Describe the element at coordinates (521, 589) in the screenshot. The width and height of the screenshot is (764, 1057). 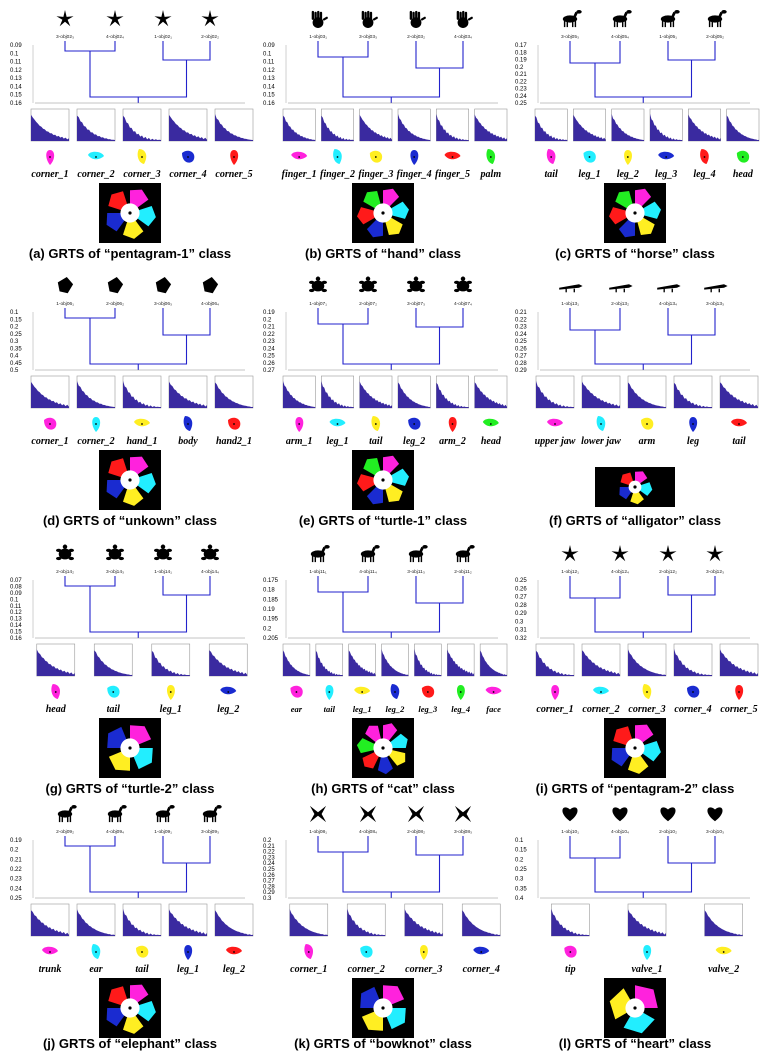
I see `y-tick-label: 0.26` at that location.